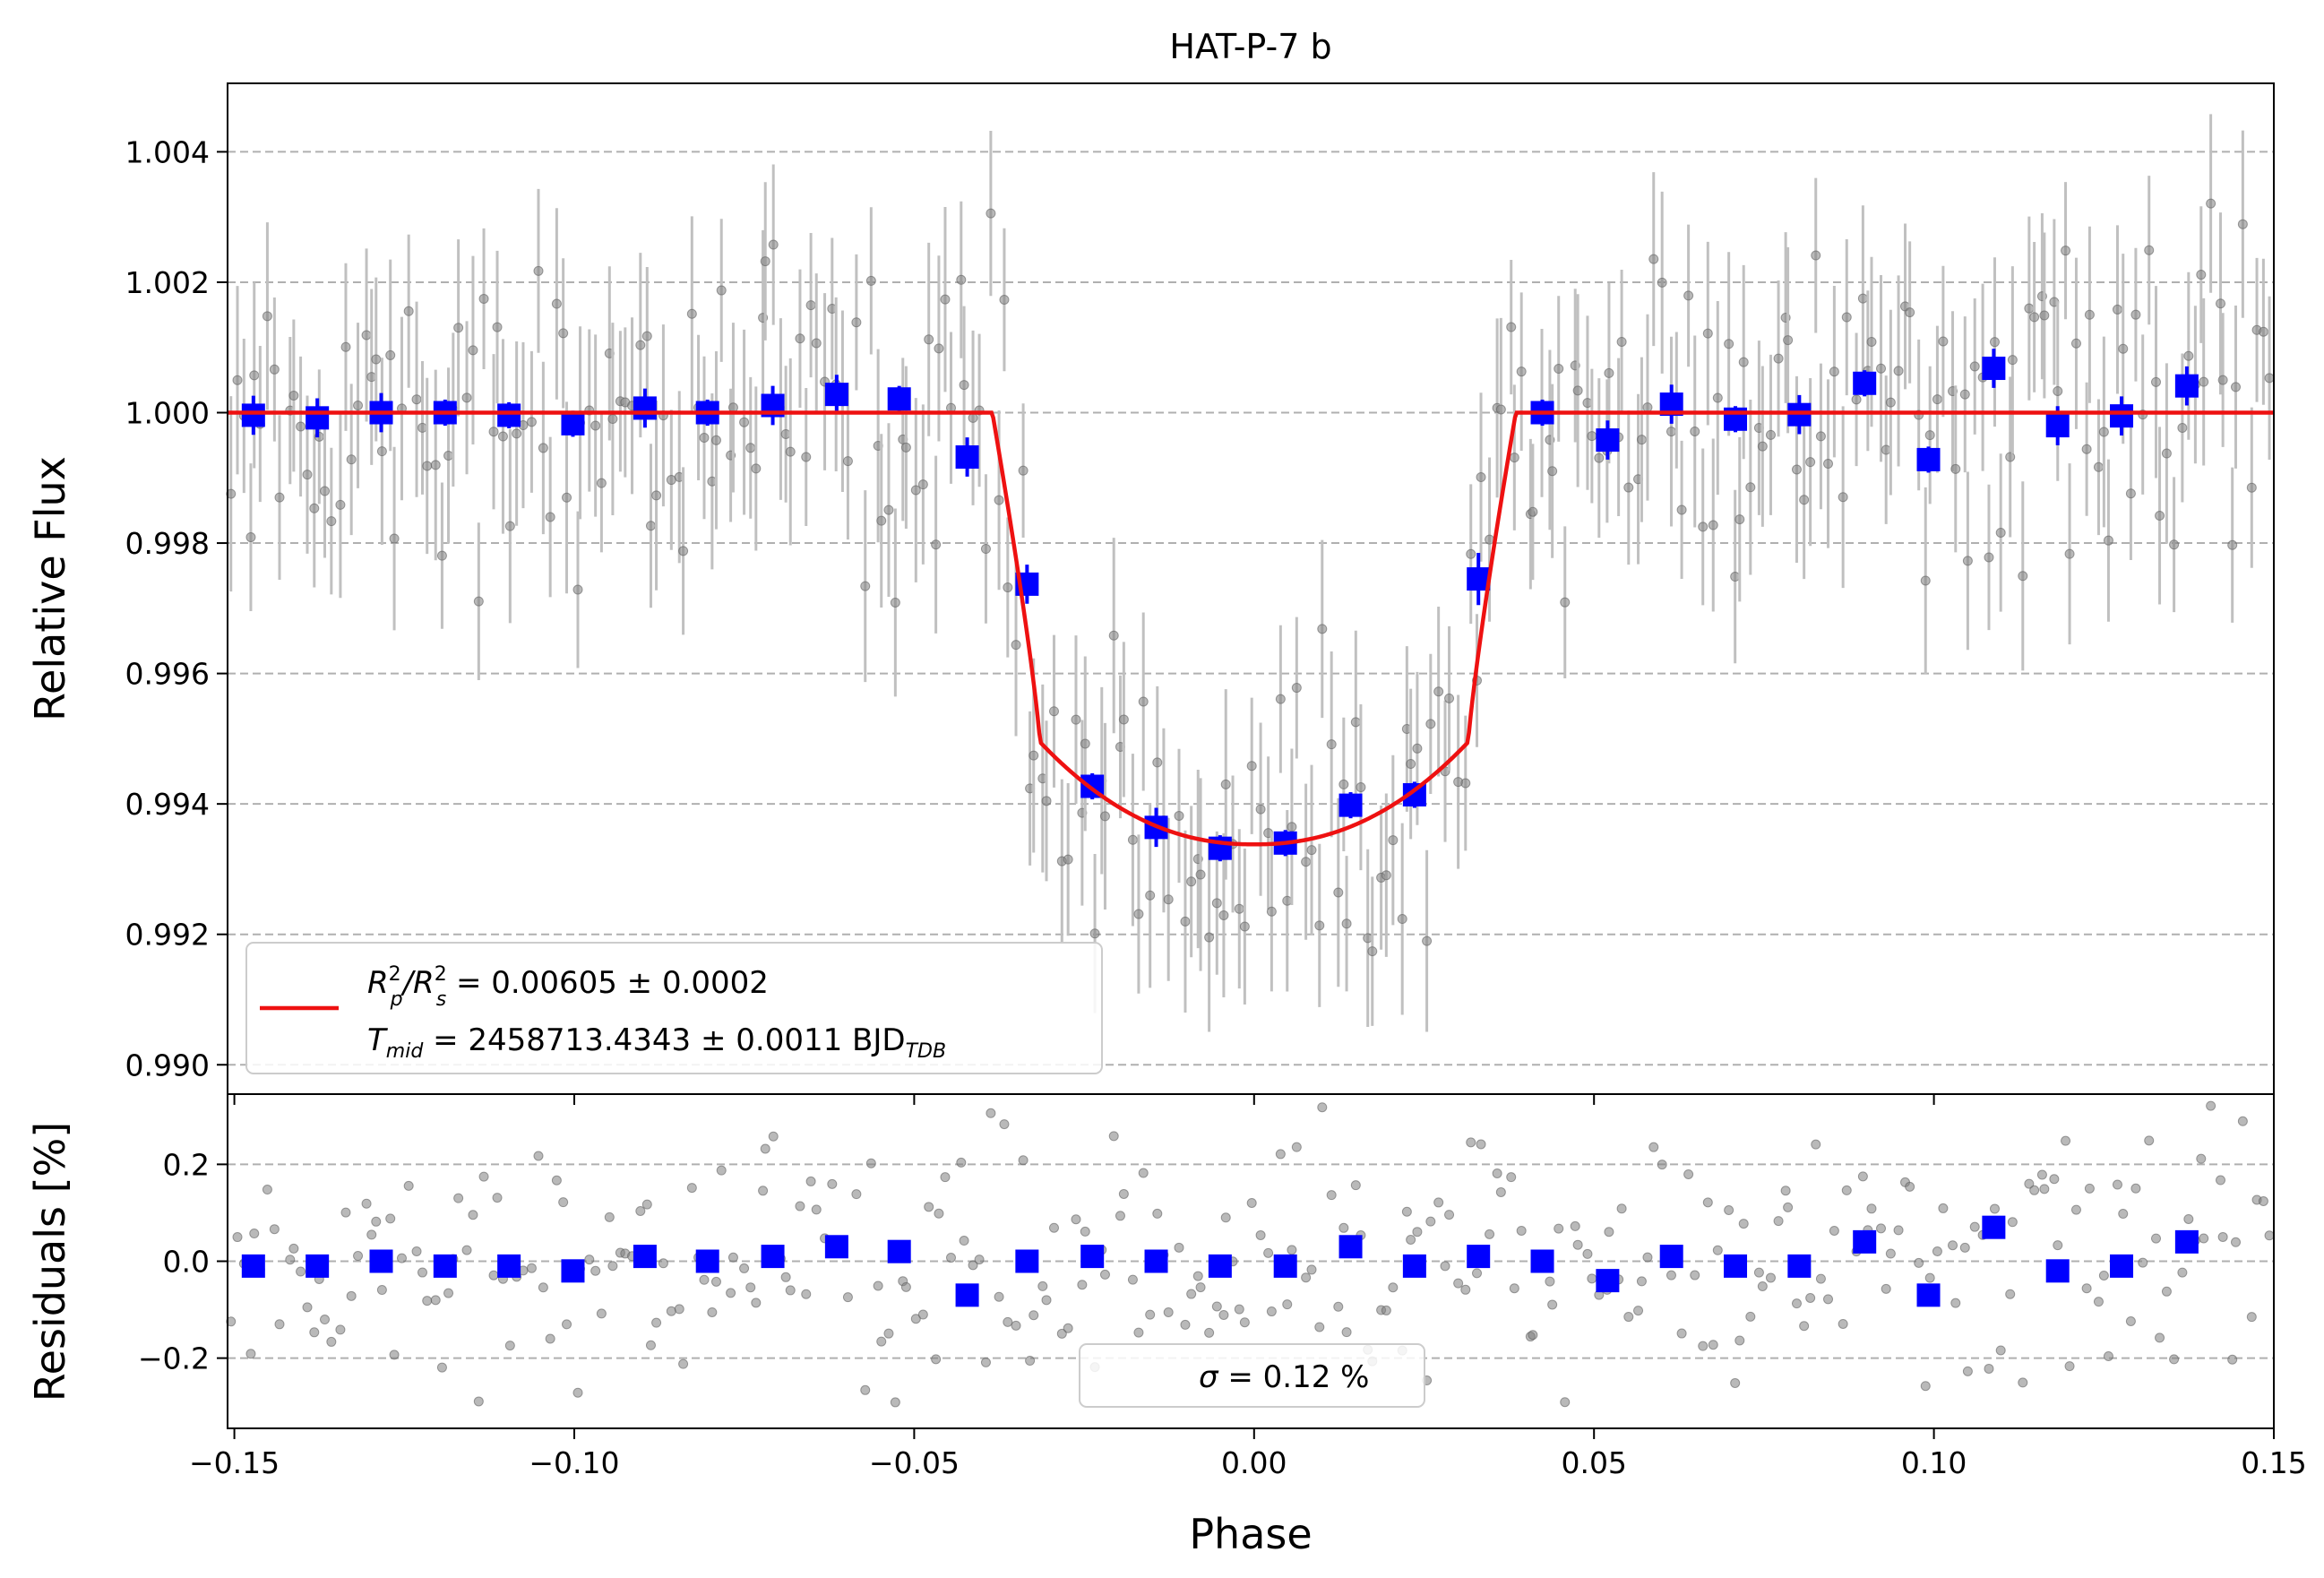 This screenshot has width=2324, height=1578. Describe the element at coordinates (50, 1261) in the screenshot. I see `residual-y-axis-title: Residuals [%]` at that location.